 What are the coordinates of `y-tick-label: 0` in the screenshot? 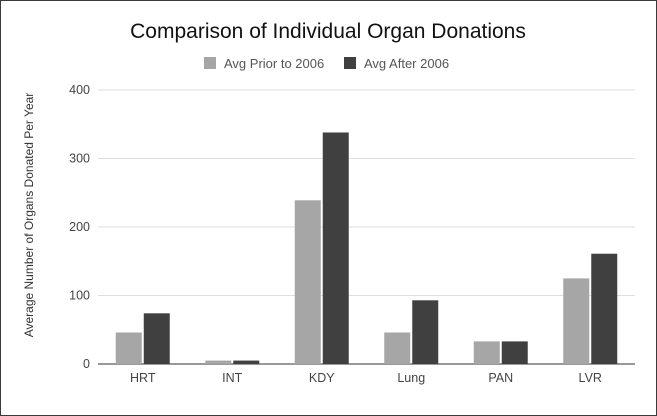 It's located at (86, 364).